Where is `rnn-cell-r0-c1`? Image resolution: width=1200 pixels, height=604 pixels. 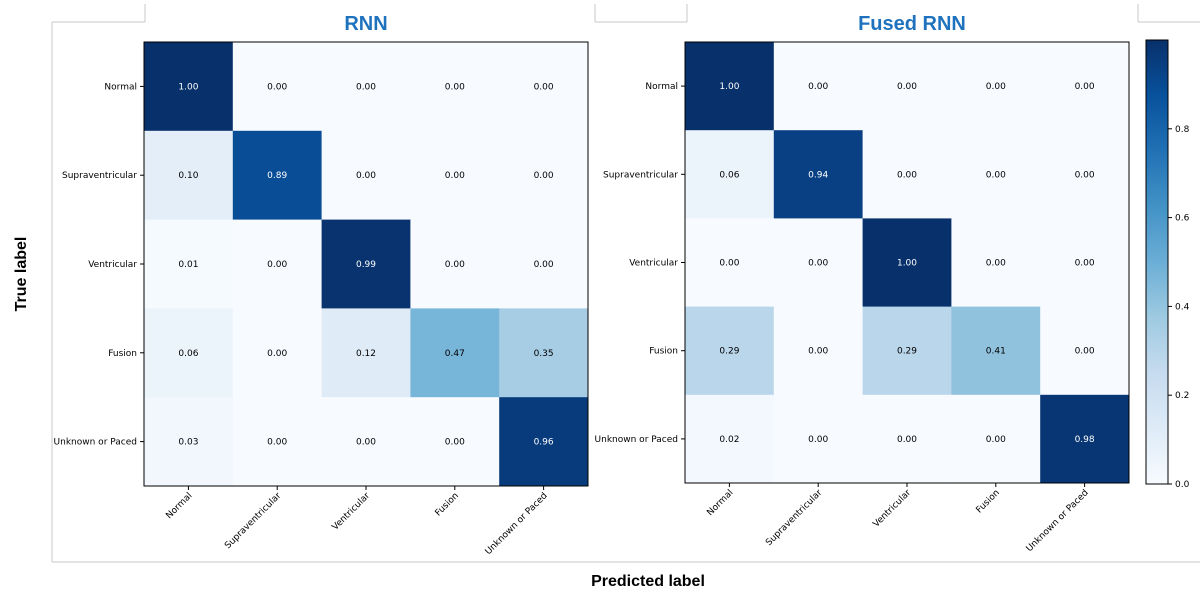 rnn-cell-r0-c1 is located at coordinates (277, 87).